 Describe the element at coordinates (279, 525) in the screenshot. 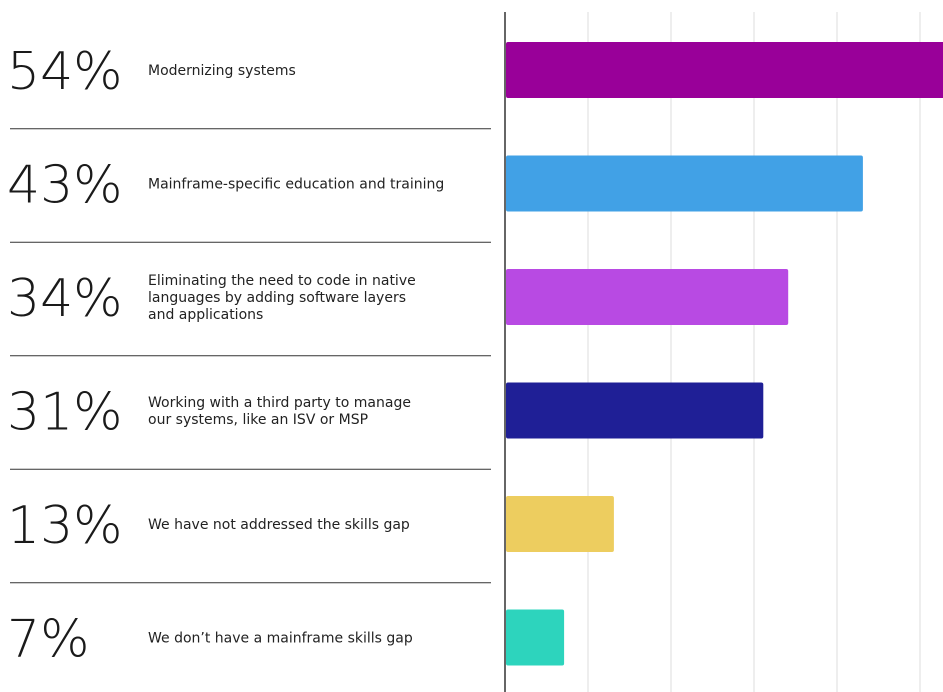

I see `category-label-4: We have not addressed the skills gap` at that location.